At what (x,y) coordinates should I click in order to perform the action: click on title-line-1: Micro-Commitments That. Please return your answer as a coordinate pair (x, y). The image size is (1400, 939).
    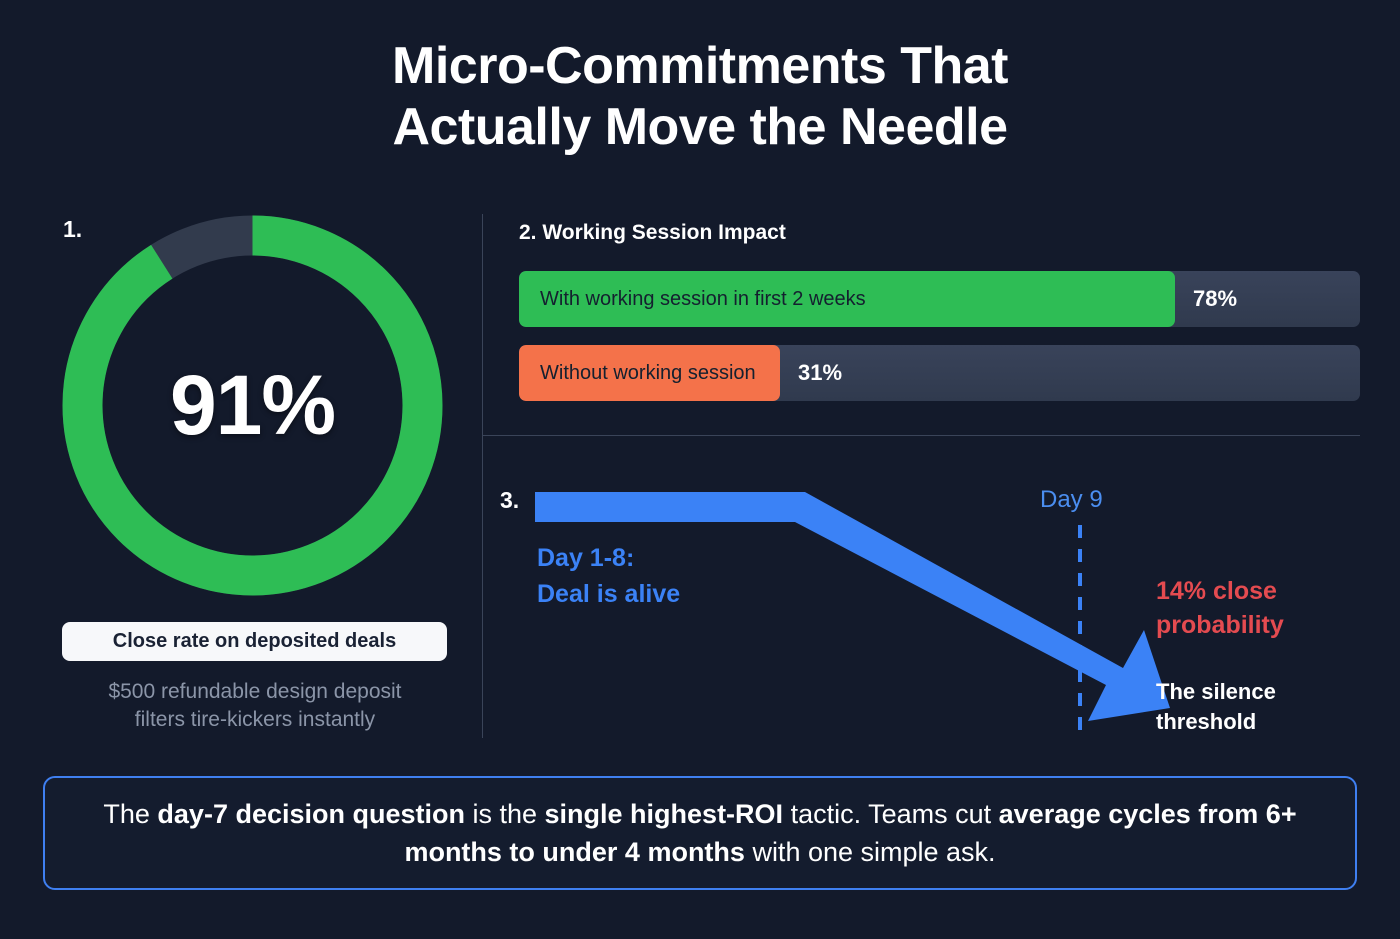
    Looking at the image, I should click on (700, 66).